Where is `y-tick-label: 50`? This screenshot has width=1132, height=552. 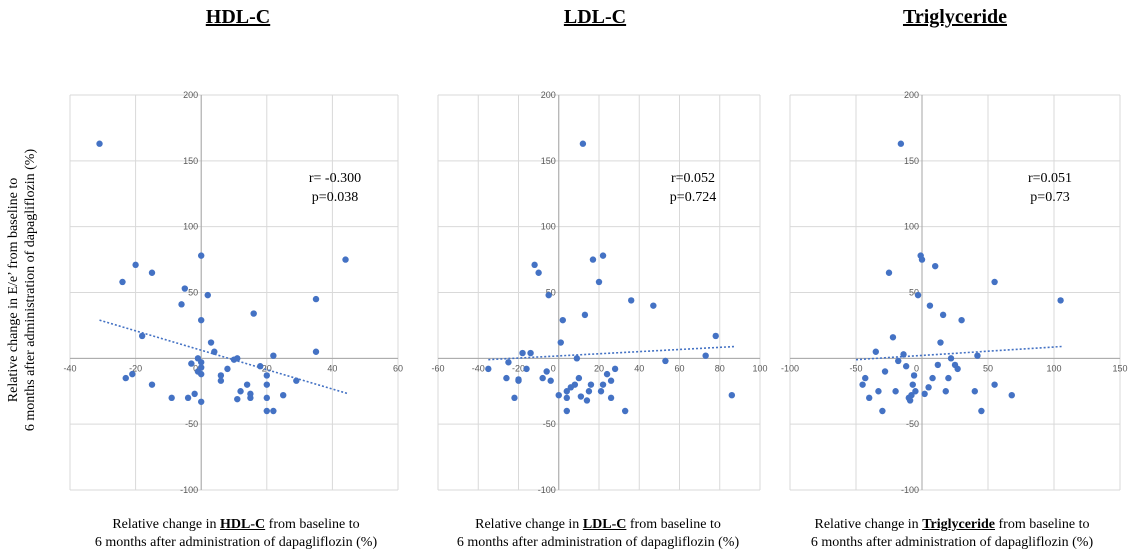 y-tick-label: 50 is located at coordinates (193, 293).